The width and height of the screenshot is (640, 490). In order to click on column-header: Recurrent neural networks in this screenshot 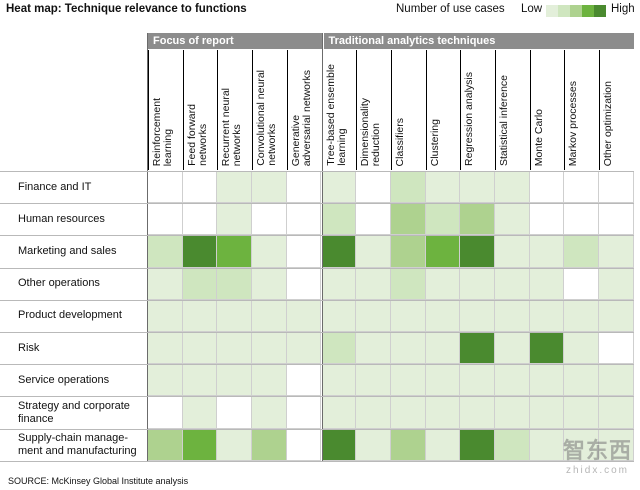, I will do `click(235, 110)`.